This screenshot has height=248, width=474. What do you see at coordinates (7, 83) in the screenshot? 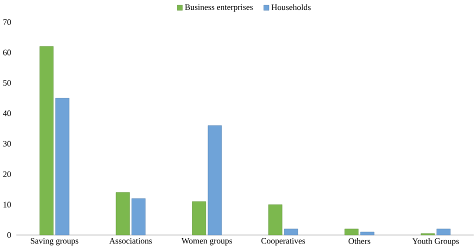
I see `y-tick-label: 50` at bounding box center [7, 83].